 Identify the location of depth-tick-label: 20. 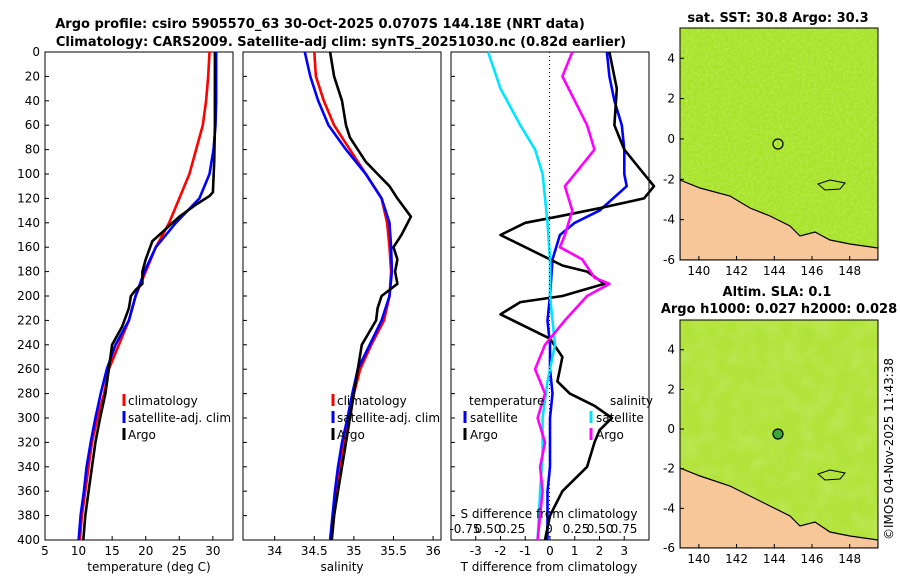
(32, 76).